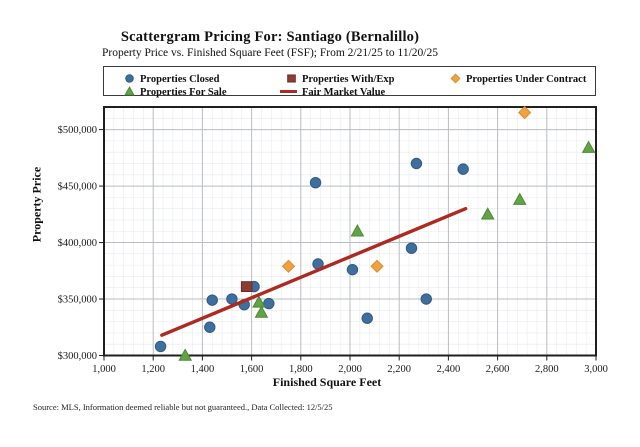 The height and width of the screenshot is (447, 640). I want to click on x-tick-label: 1,600, so click(252, 369).